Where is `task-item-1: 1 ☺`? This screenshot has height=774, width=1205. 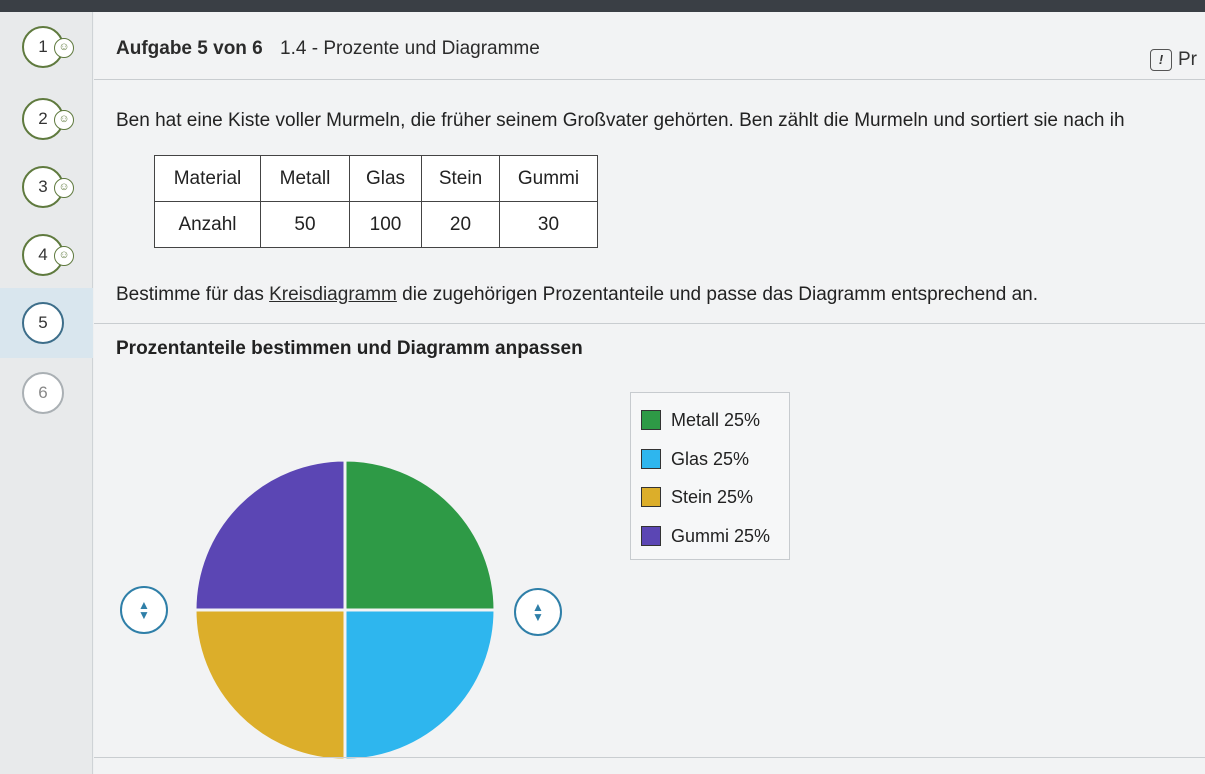
task-item-1: 1 ☺ is located at coordinates (46, 47).